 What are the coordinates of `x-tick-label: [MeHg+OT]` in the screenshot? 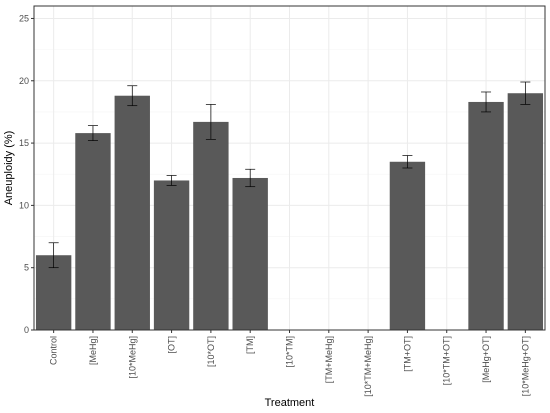 It's located at (486, 359).